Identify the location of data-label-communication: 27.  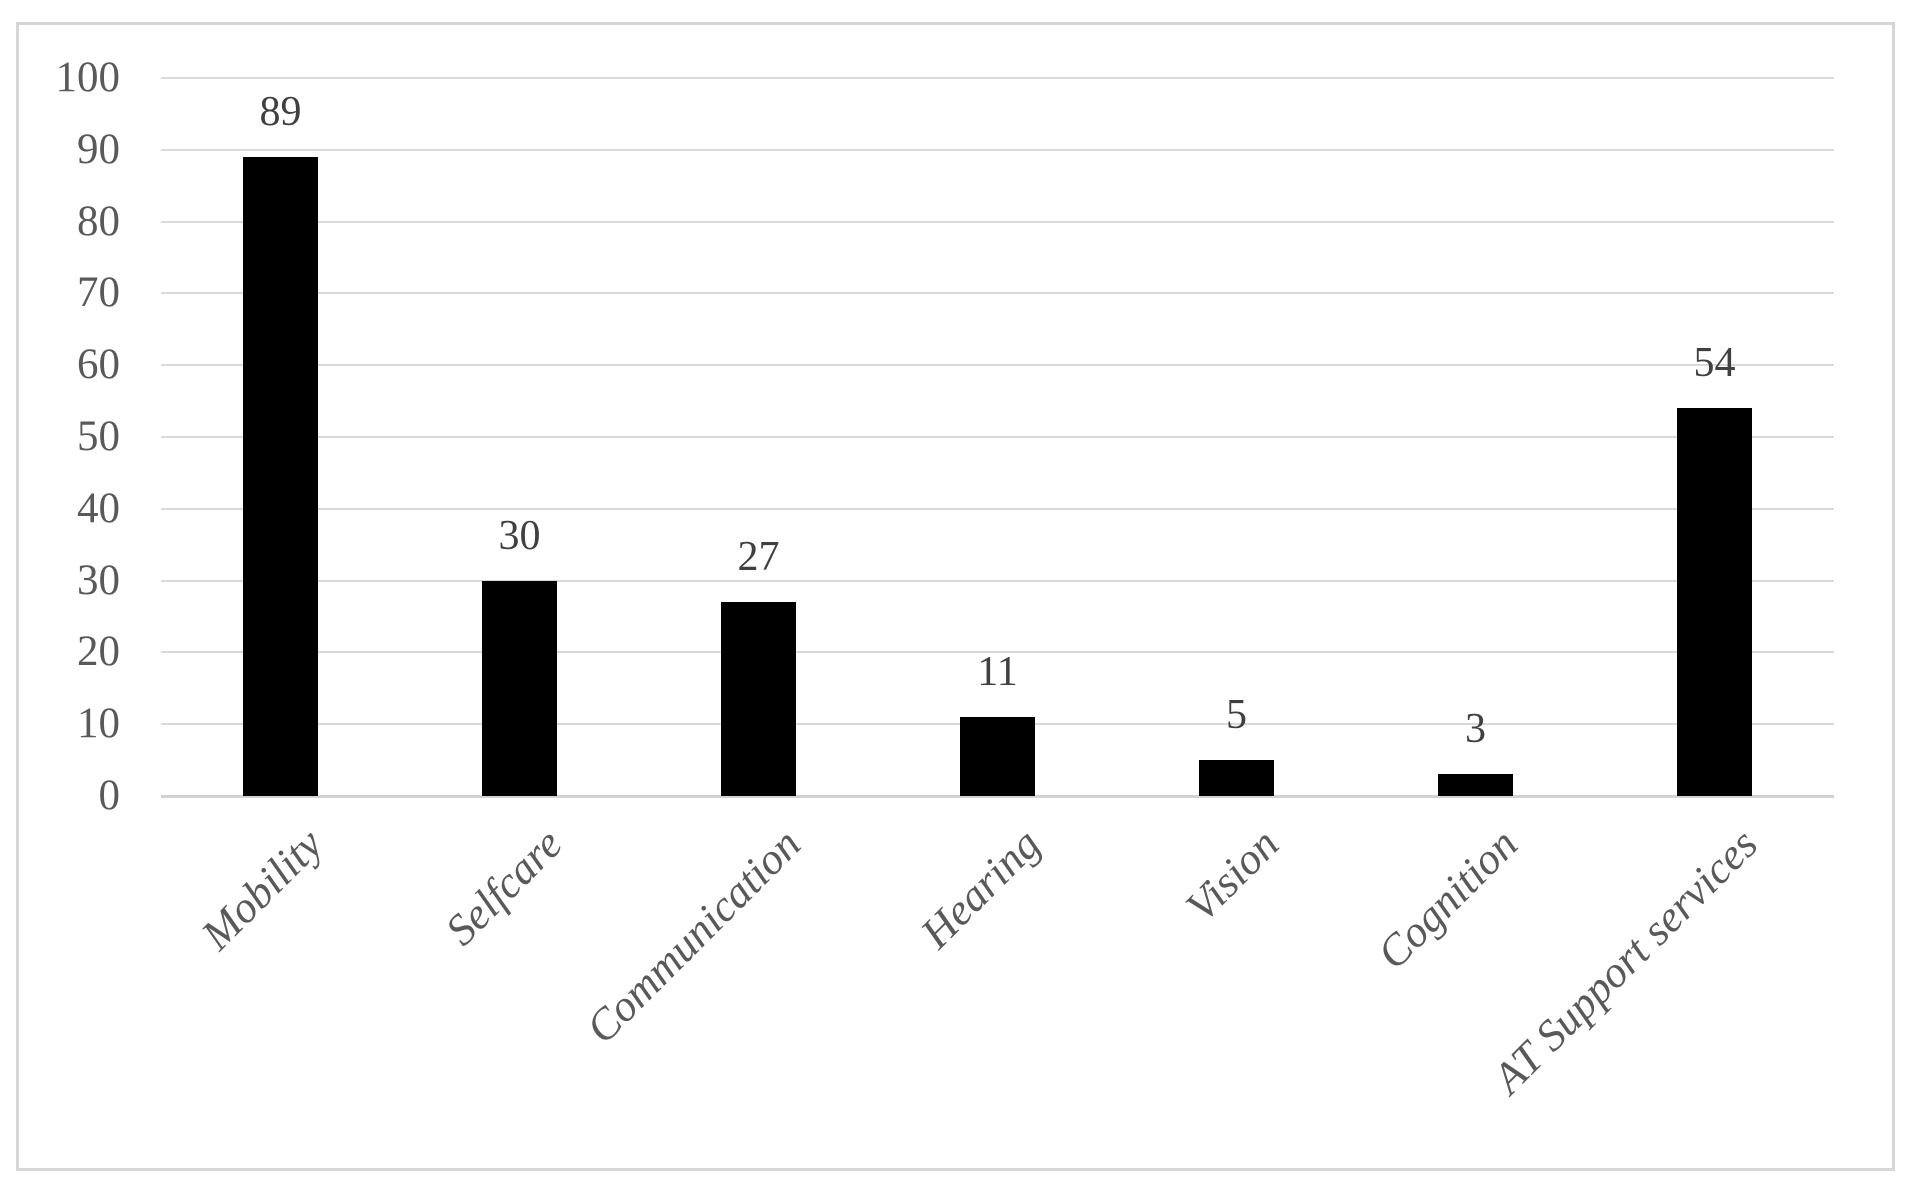
(758, 557).